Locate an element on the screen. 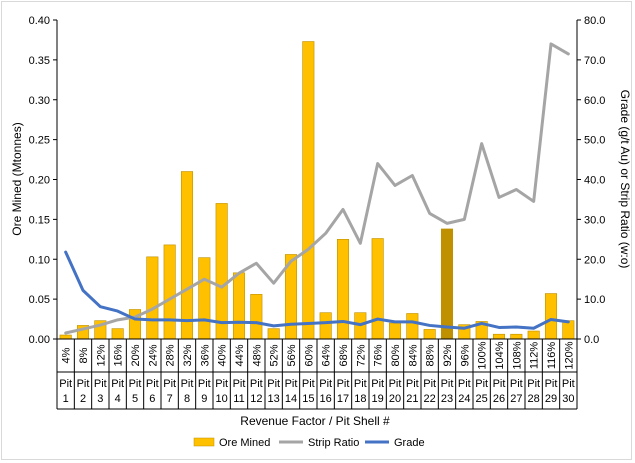 This screenshot has height=463, width=635. y-tick-left-label: 0.15 is located at coordinates (39, 220).